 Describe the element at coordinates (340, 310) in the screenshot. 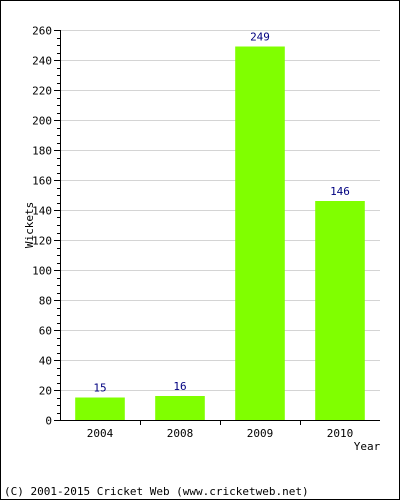

I see `bar-2010` at that location.